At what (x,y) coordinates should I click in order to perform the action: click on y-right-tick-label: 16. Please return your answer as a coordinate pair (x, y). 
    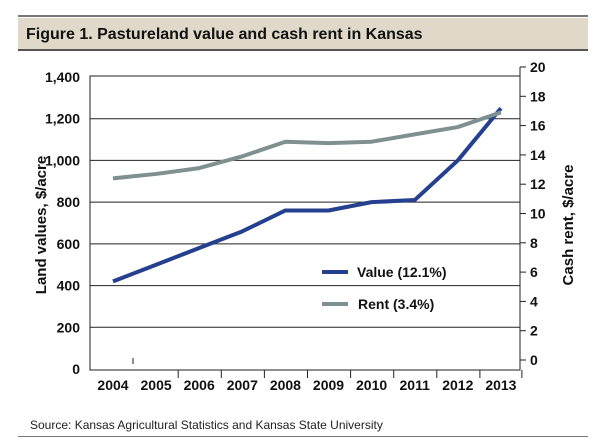
    Looking at the image, I should click on (538, 126).